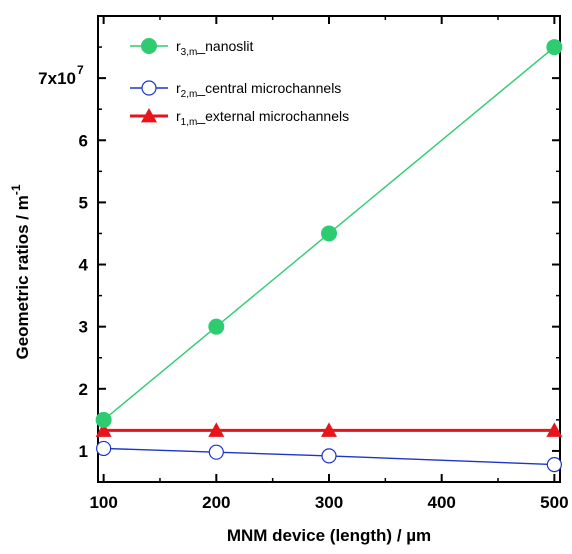  I want to click on series-line, so click(329, 456).